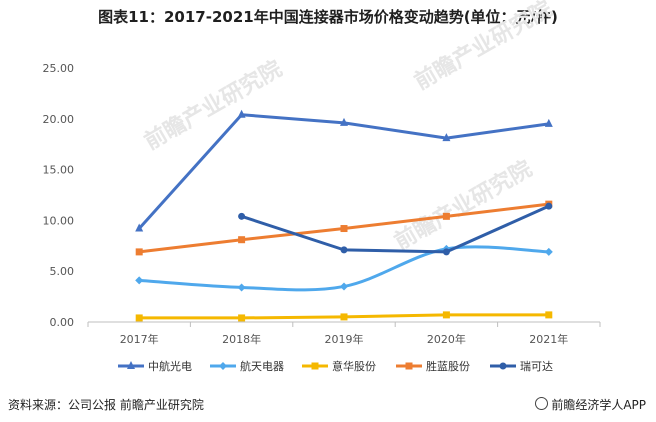  What do you see at coordinates (446, 339) in the screenshot?
I see `x-tick-label: 2020年` at bounding box center [446, 339].